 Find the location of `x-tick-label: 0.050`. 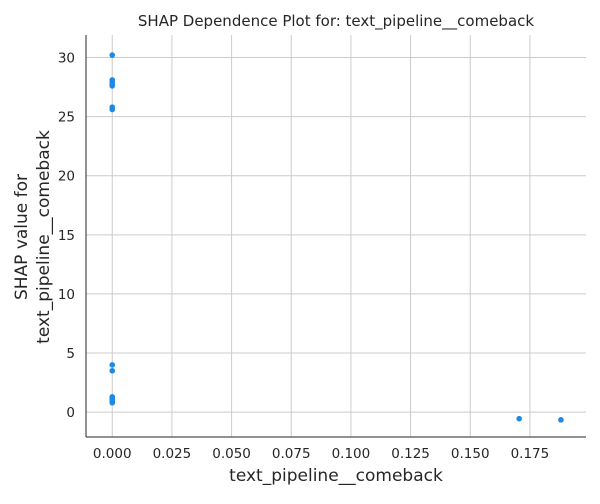

x-tick-label: 0.050 is located at coordinates (231, 454).